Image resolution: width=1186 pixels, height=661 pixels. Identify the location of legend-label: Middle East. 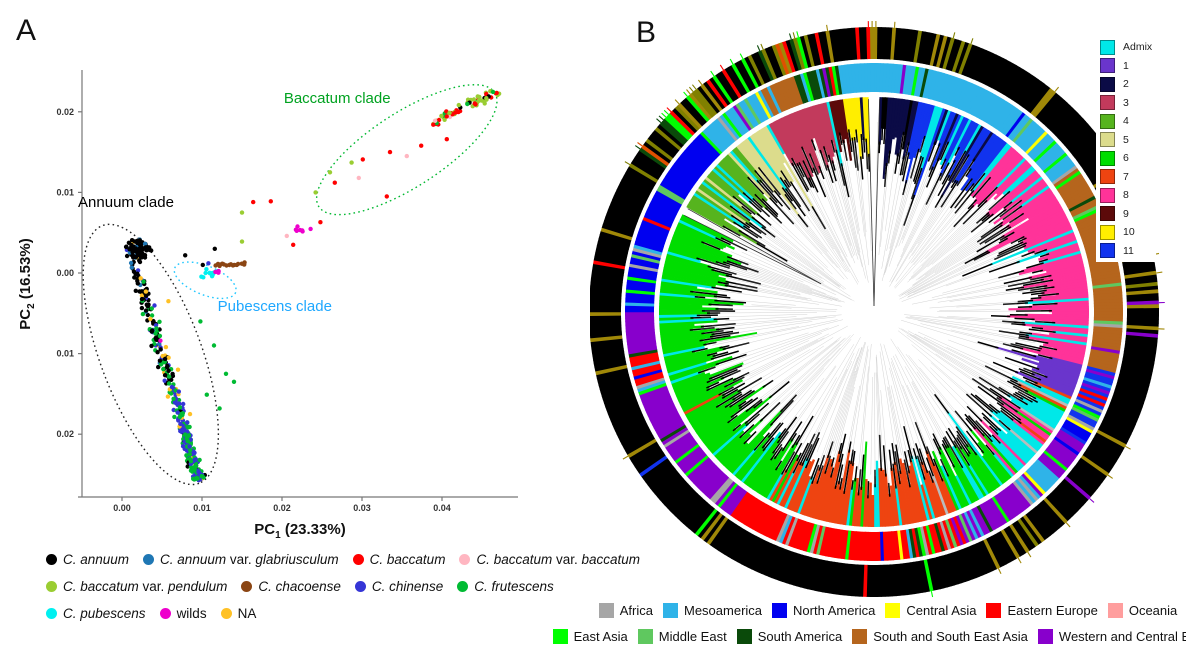
(692, 636).